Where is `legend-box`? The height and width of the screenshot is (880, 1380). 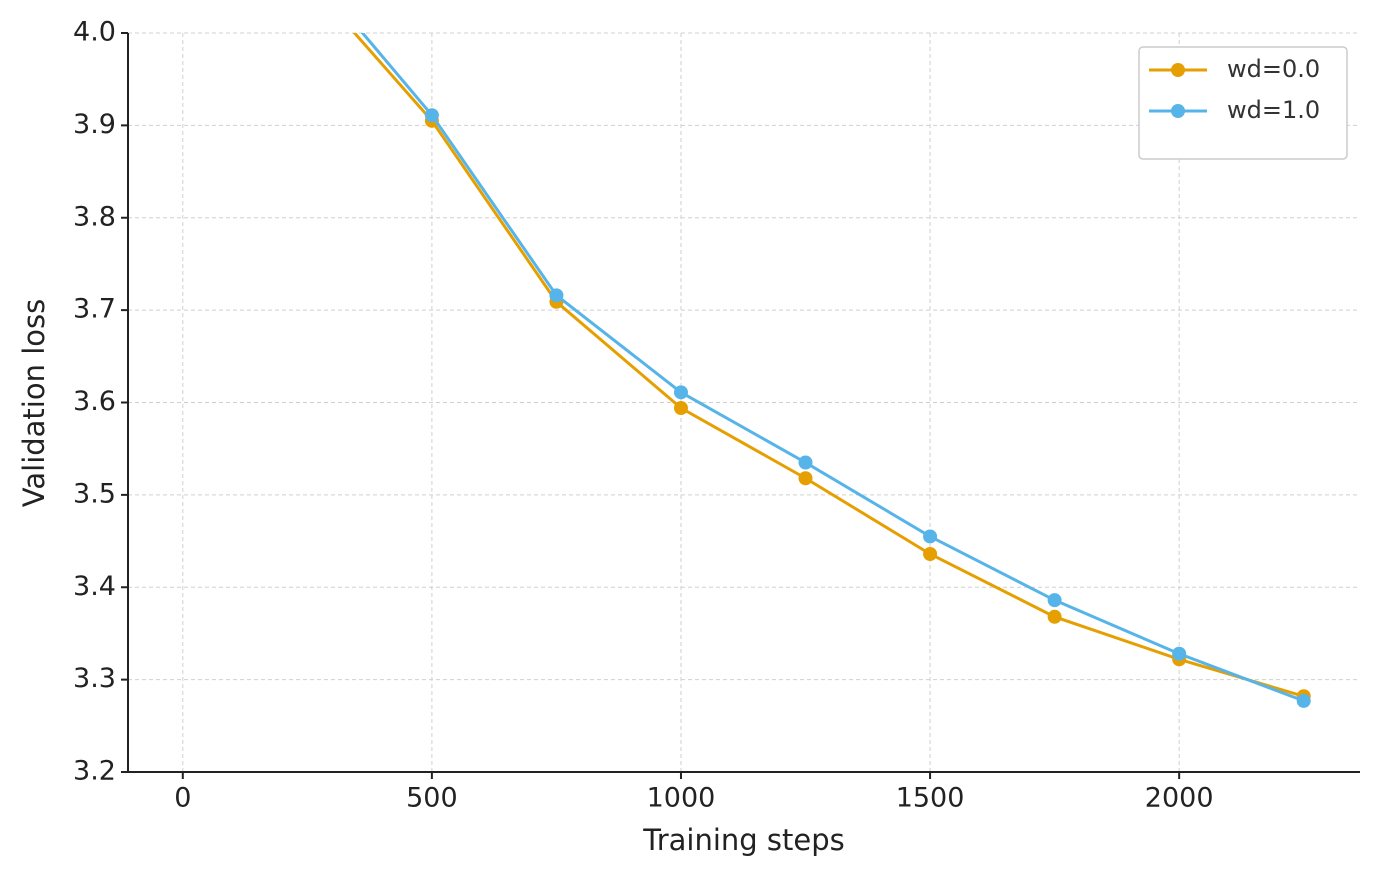
legend-box is located at coordinates (1243, 103).